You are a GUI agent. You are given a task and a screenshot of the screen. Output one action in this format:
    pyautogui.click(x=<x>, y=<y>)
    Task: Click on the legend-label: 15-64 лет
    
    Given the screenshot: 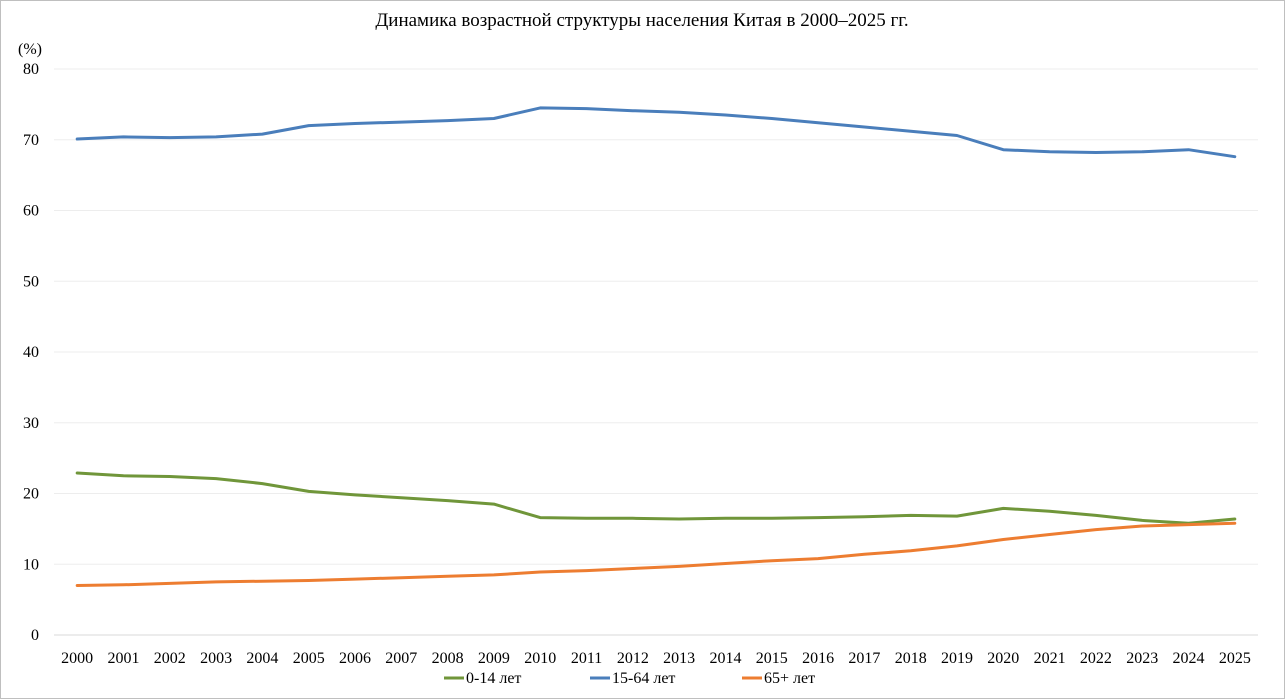 What is the action you would take?
    pyautogui.click(x=643, y=678)
    